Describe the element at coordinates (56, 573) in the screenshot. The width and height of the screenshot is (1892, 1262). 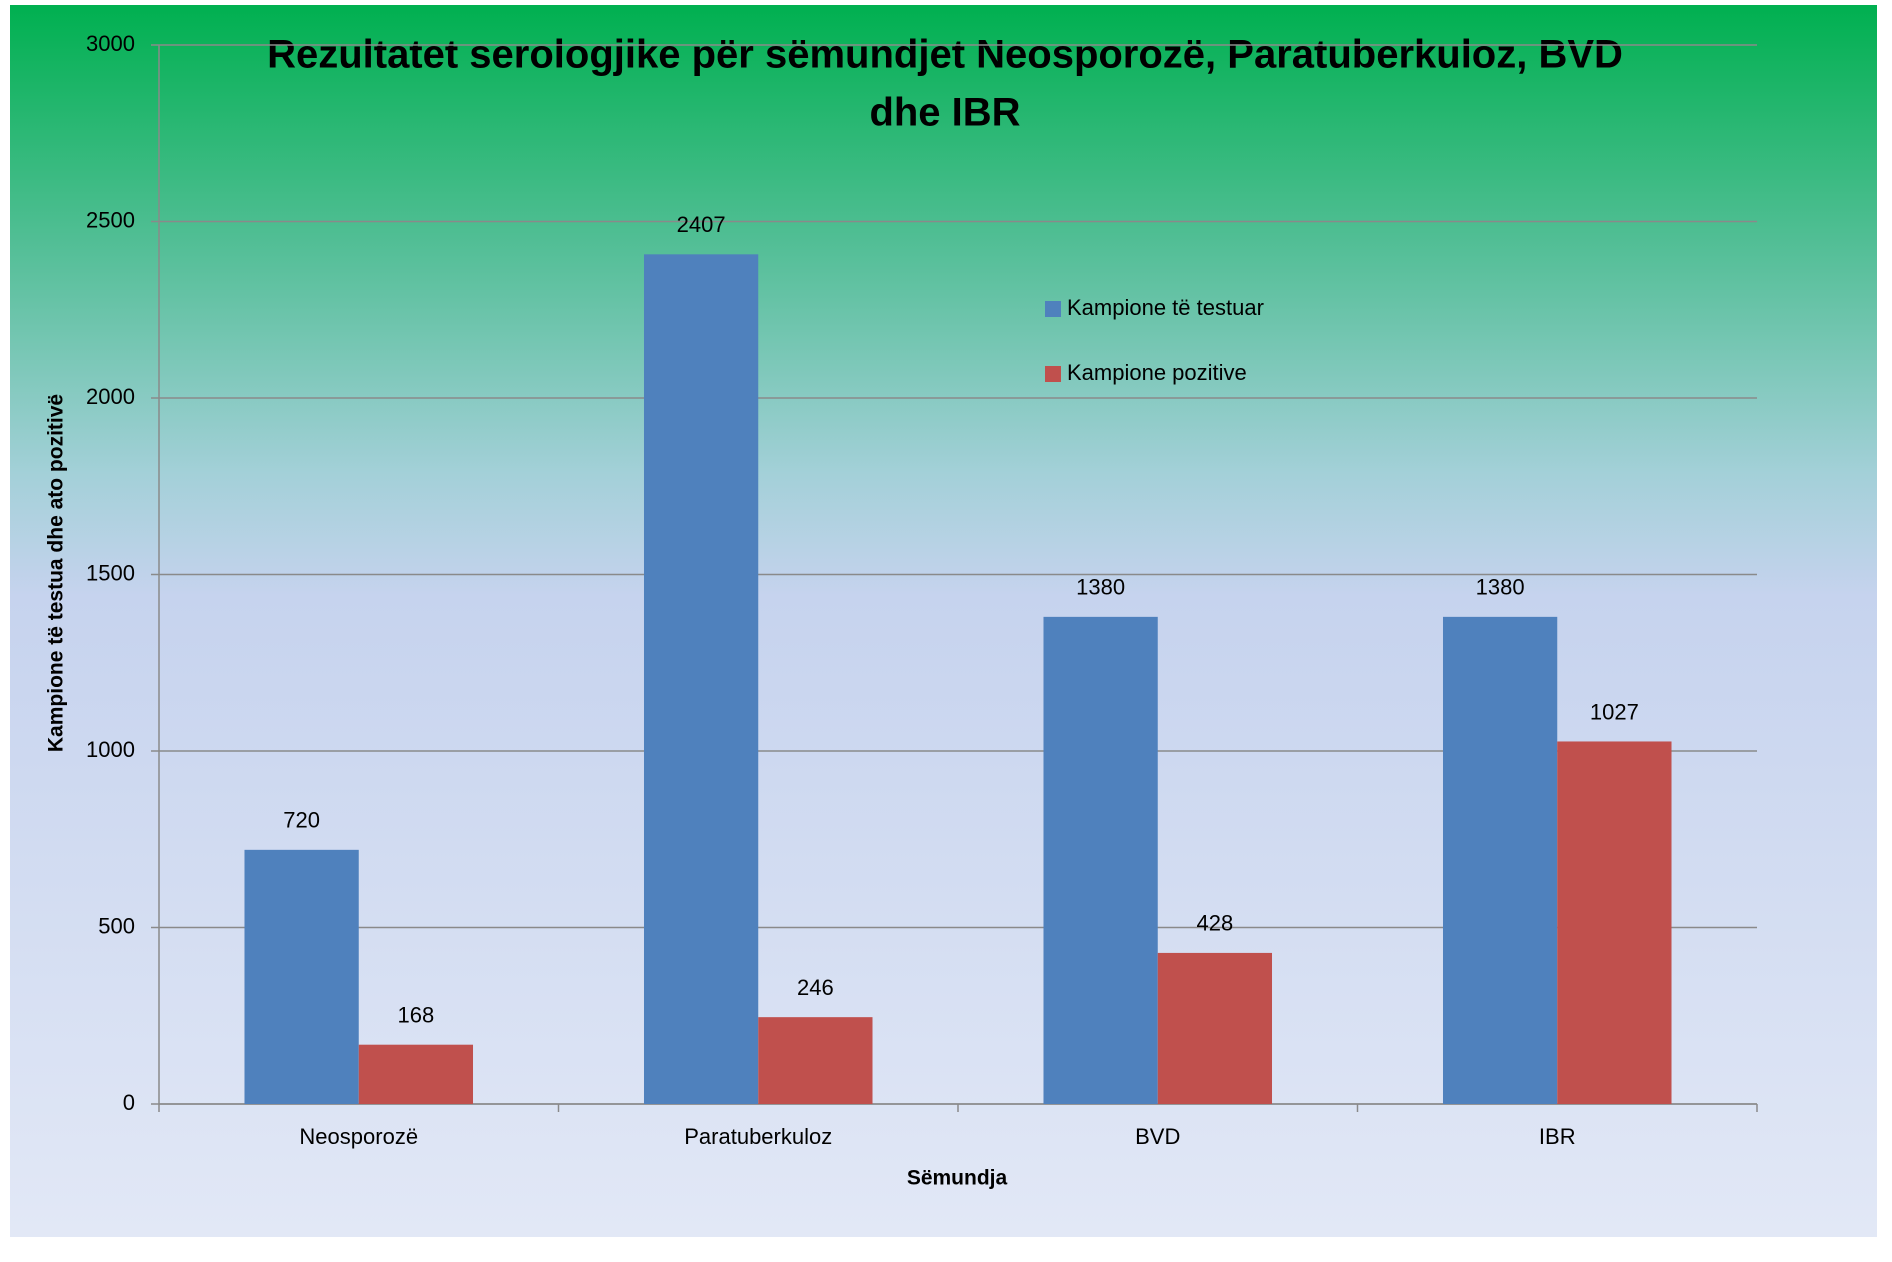
I see `y-axis-title: Kampione të testua dhe ato pozitivë` at that location.